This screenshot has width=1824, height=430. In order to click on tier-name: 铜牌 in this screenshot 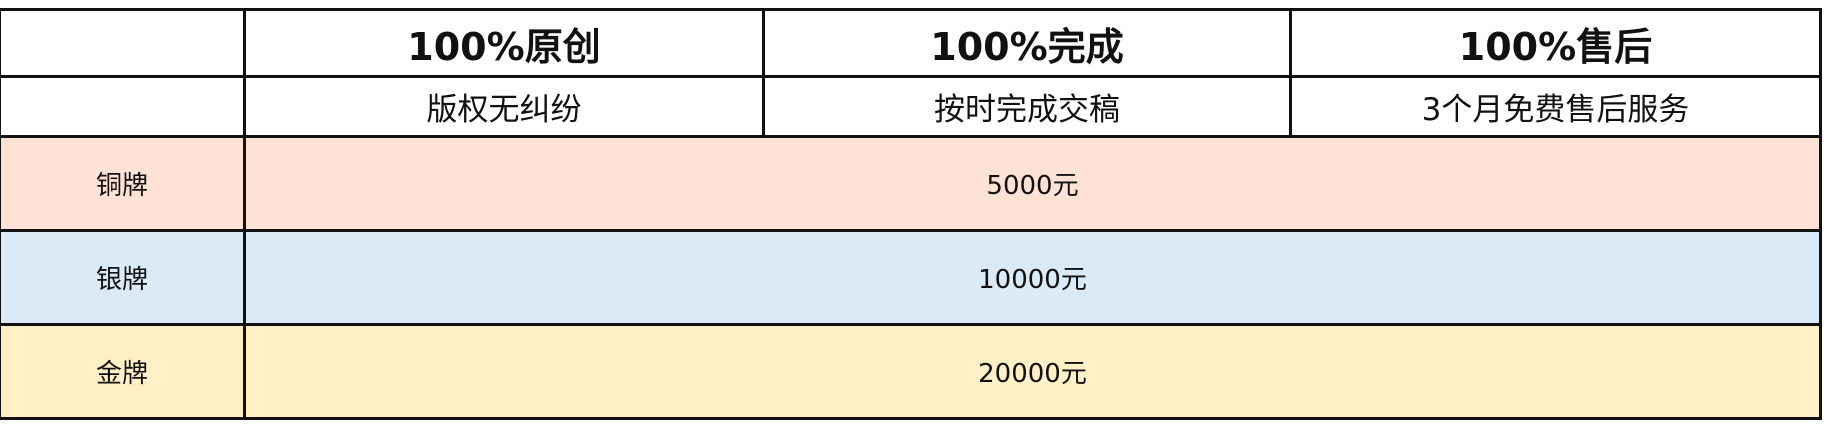, I will do `click(123, 183)`.